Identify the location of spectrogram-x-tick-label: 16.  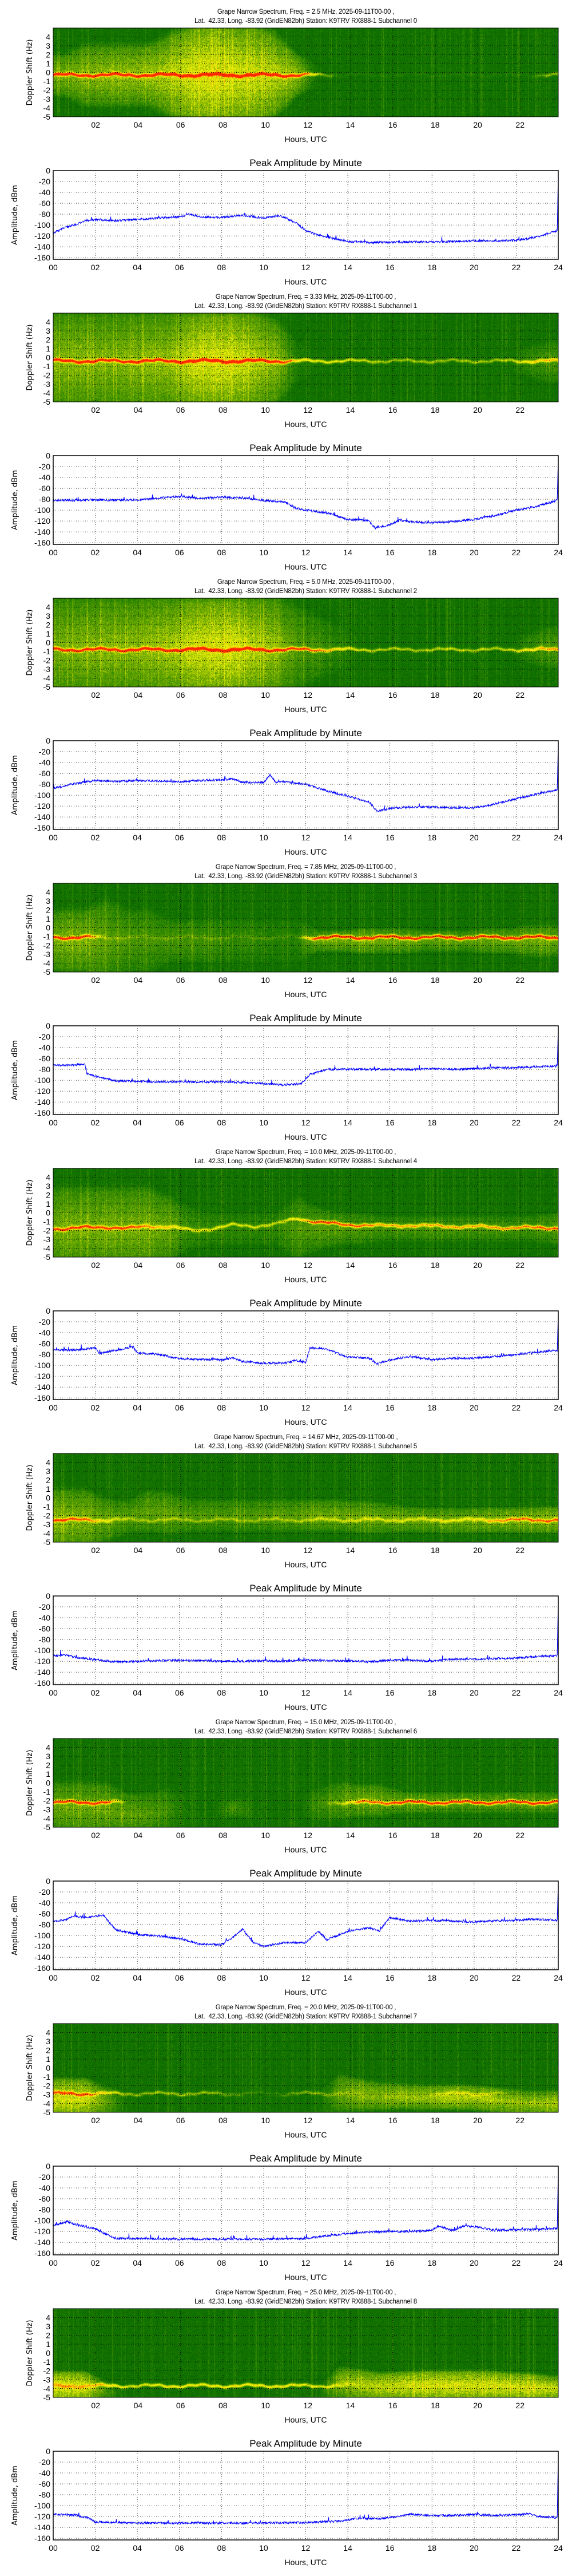
(393, 1835).